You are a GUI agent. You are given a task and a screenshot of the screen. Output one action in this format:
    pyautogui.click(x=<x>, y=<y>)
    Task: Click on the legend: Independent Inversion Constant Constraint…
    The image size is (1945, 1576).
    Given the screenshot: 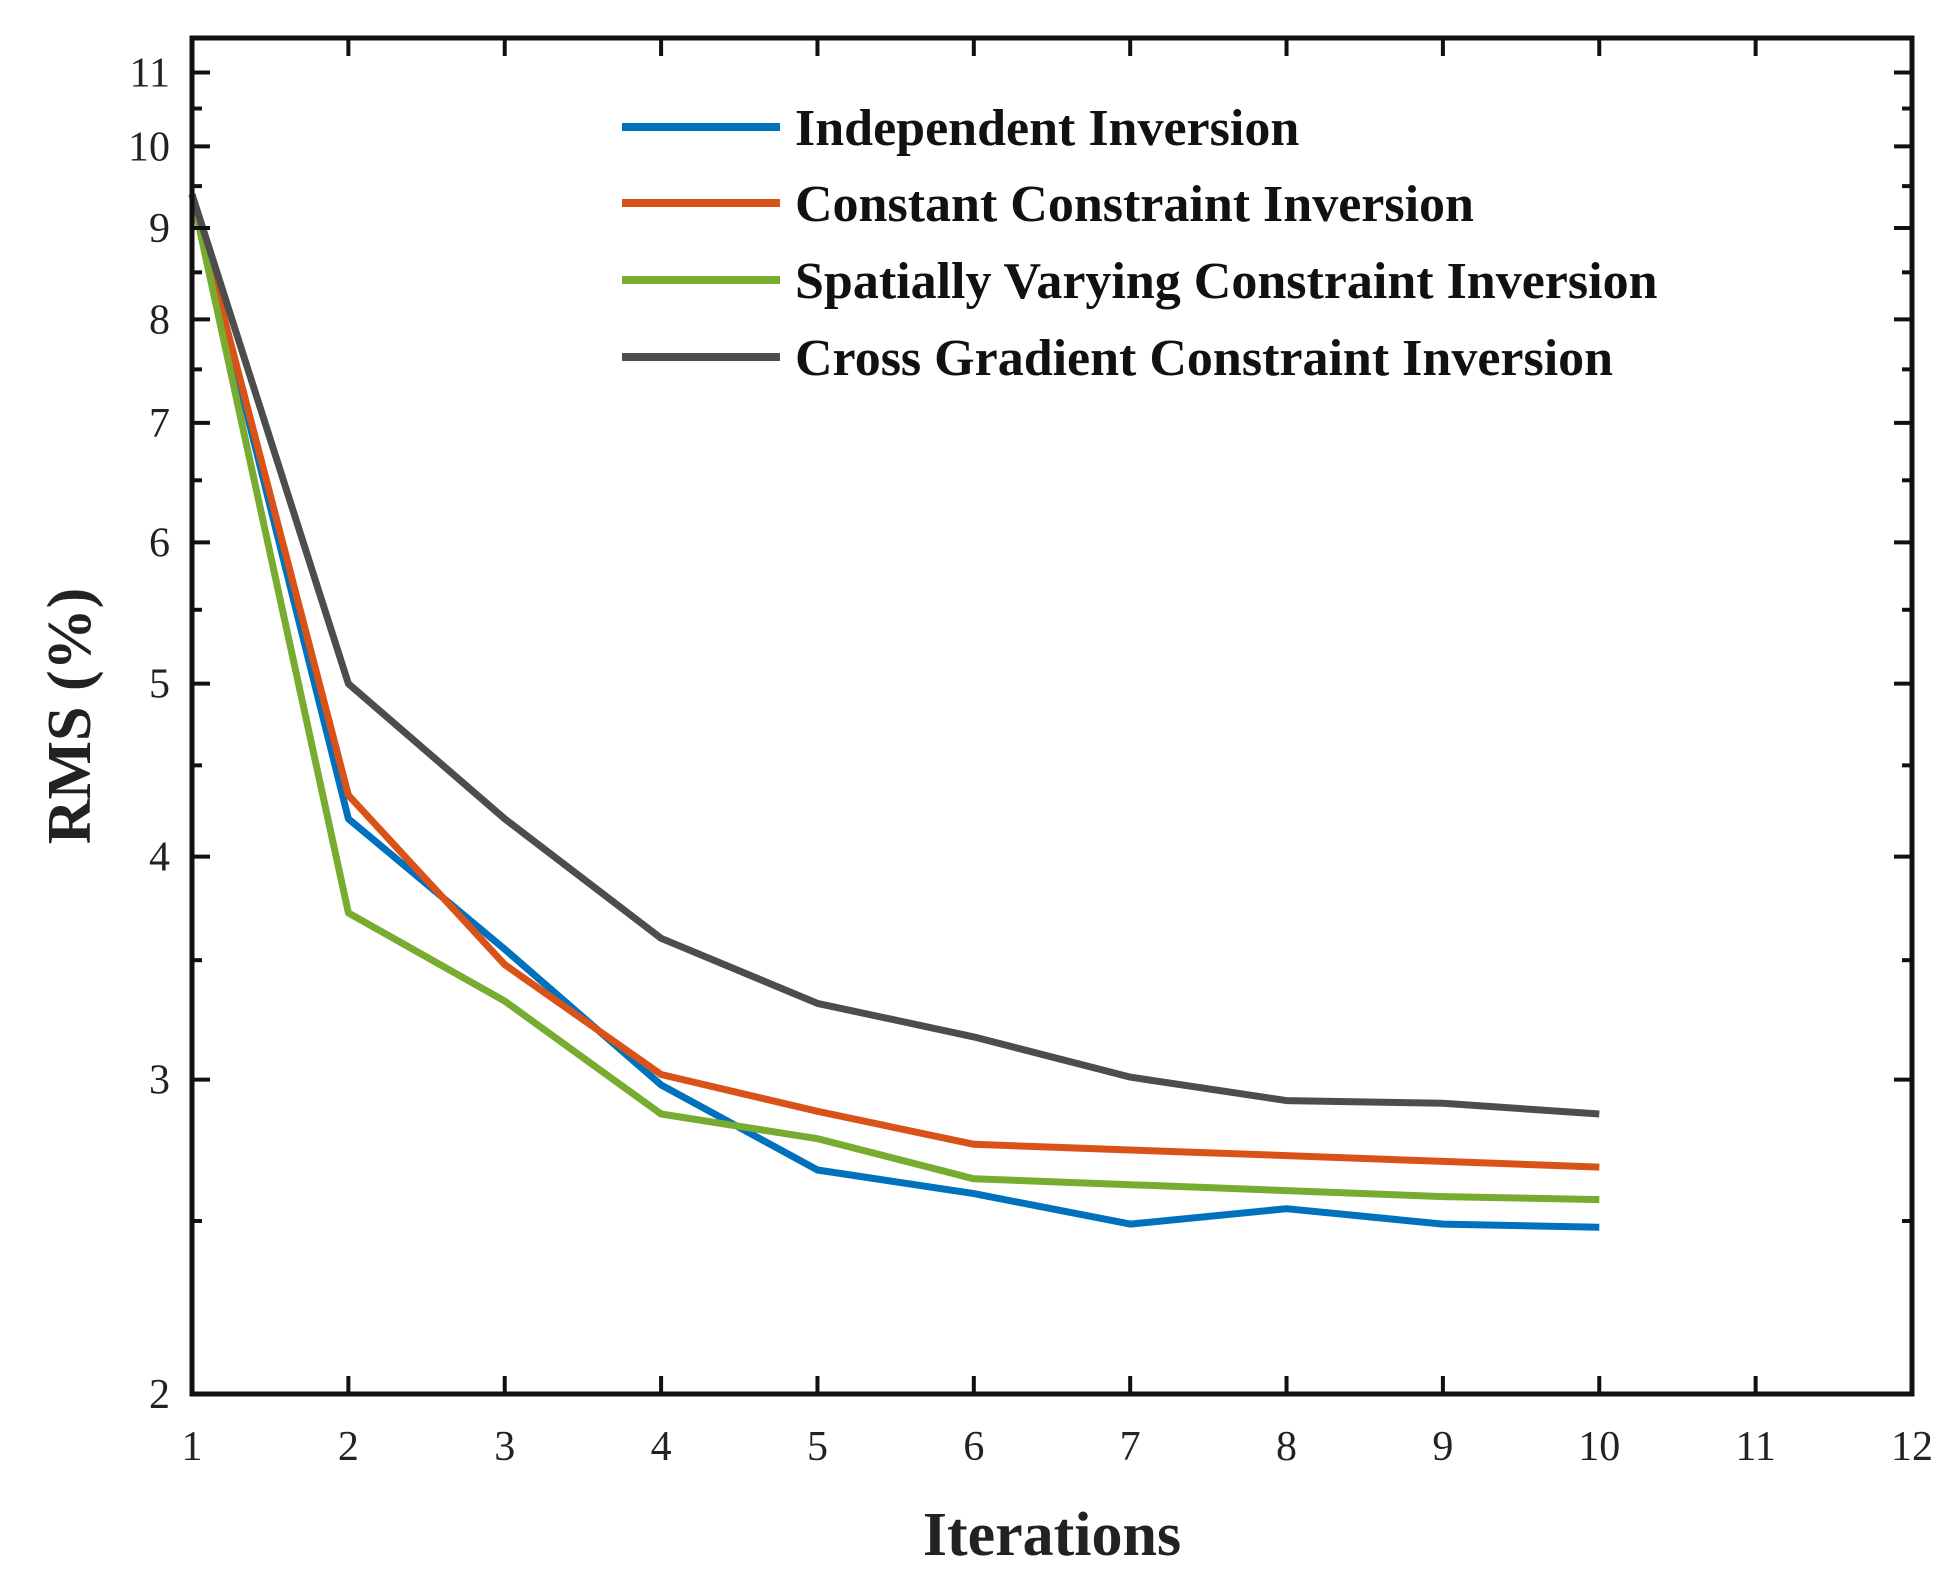 What is the action you would take?
    pyautogui.click(x=1140, y=243)
    